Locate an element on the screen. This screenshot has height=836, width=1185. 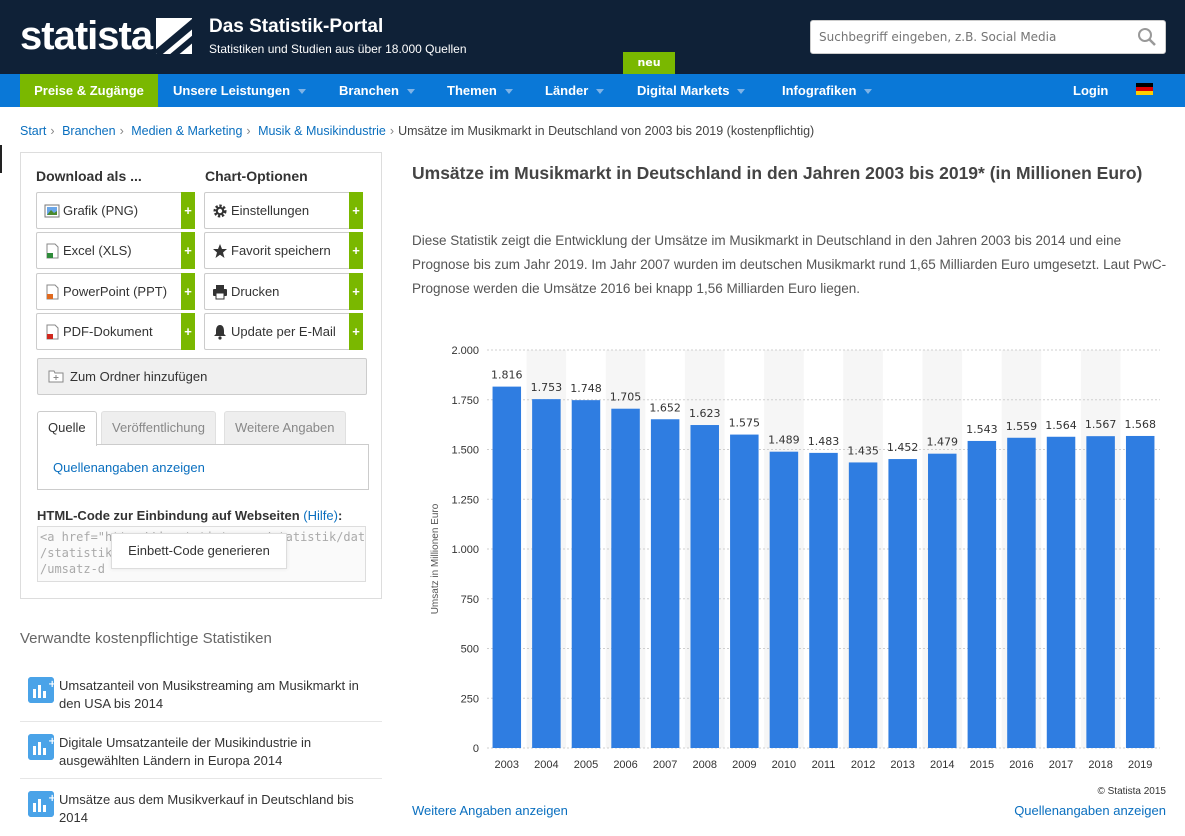
nav-unsere-leistungen: Unsere Leistungen is located at coordinates (240, 90).